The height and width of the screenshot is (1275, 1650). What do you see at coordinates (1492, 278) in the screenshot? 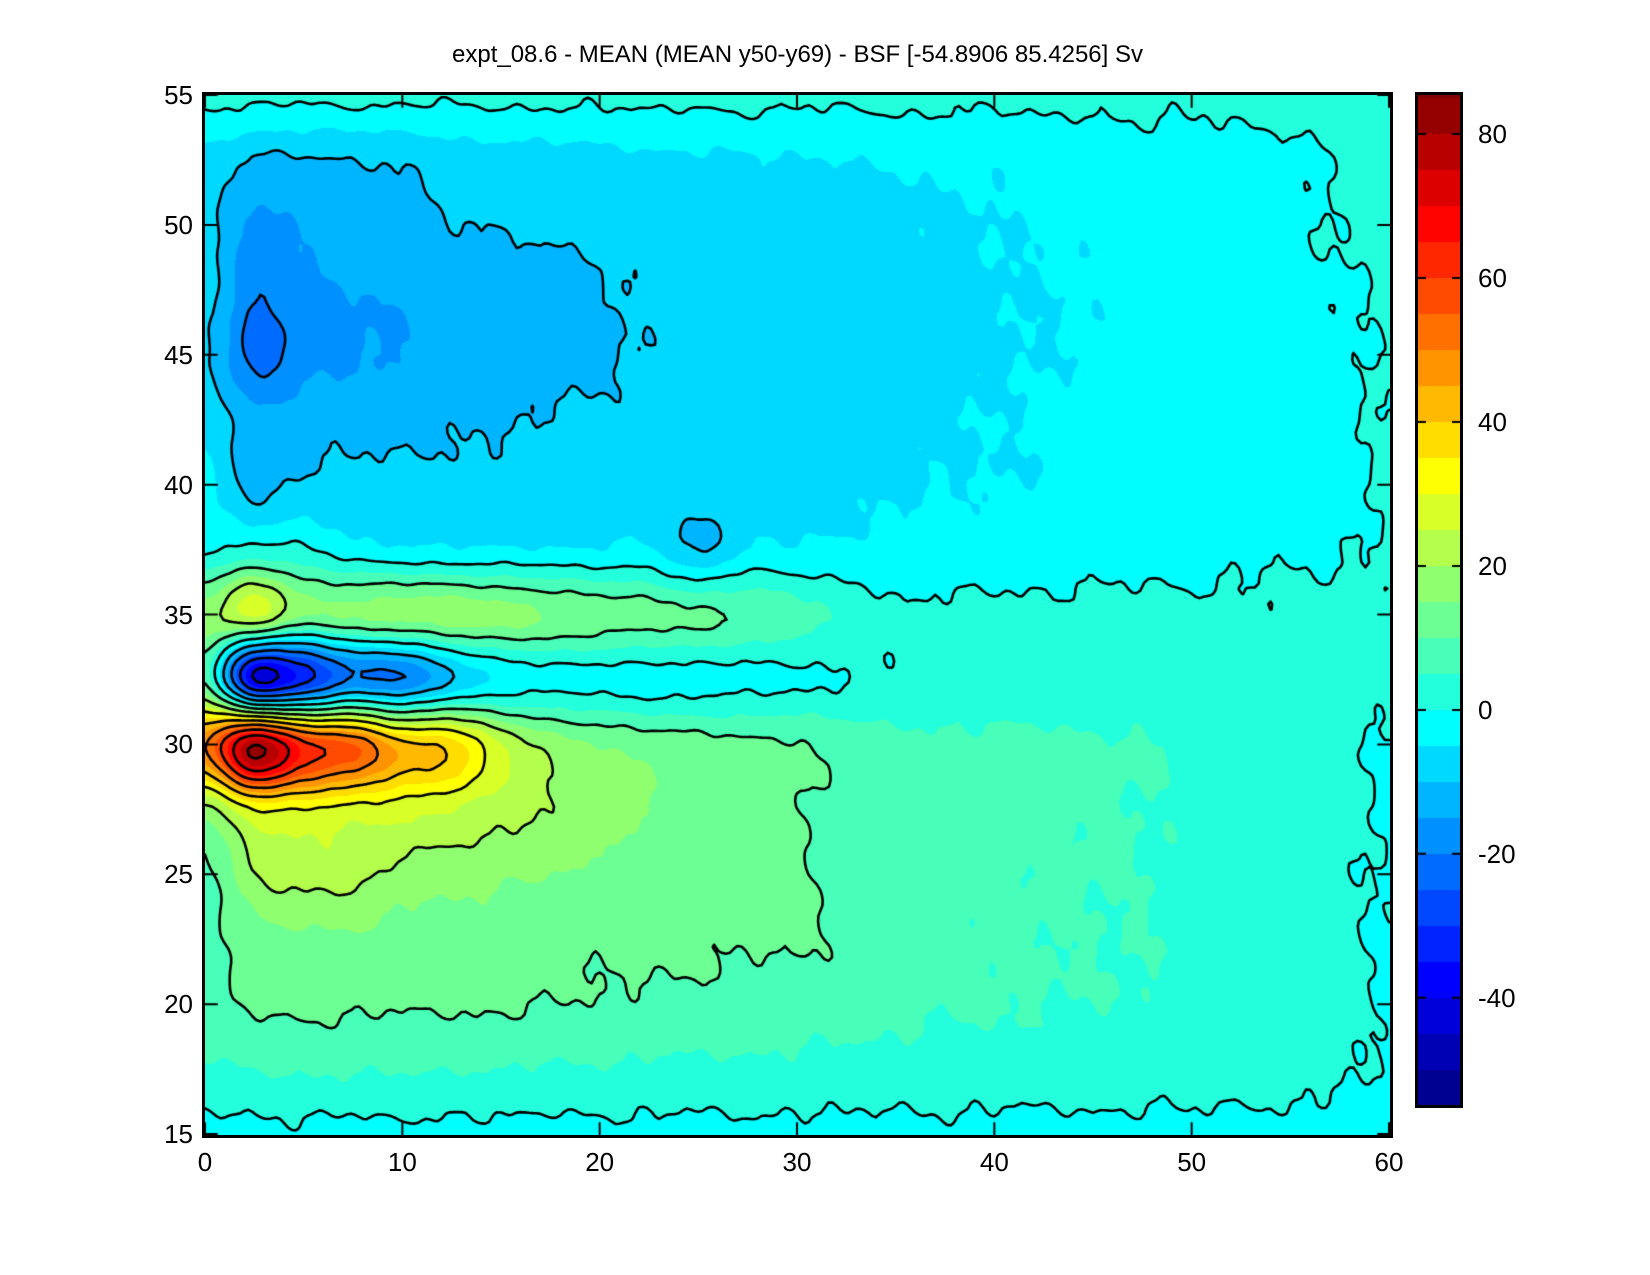
I see `colorbar-tick-label: 60` at bounding box center [1492, 278].